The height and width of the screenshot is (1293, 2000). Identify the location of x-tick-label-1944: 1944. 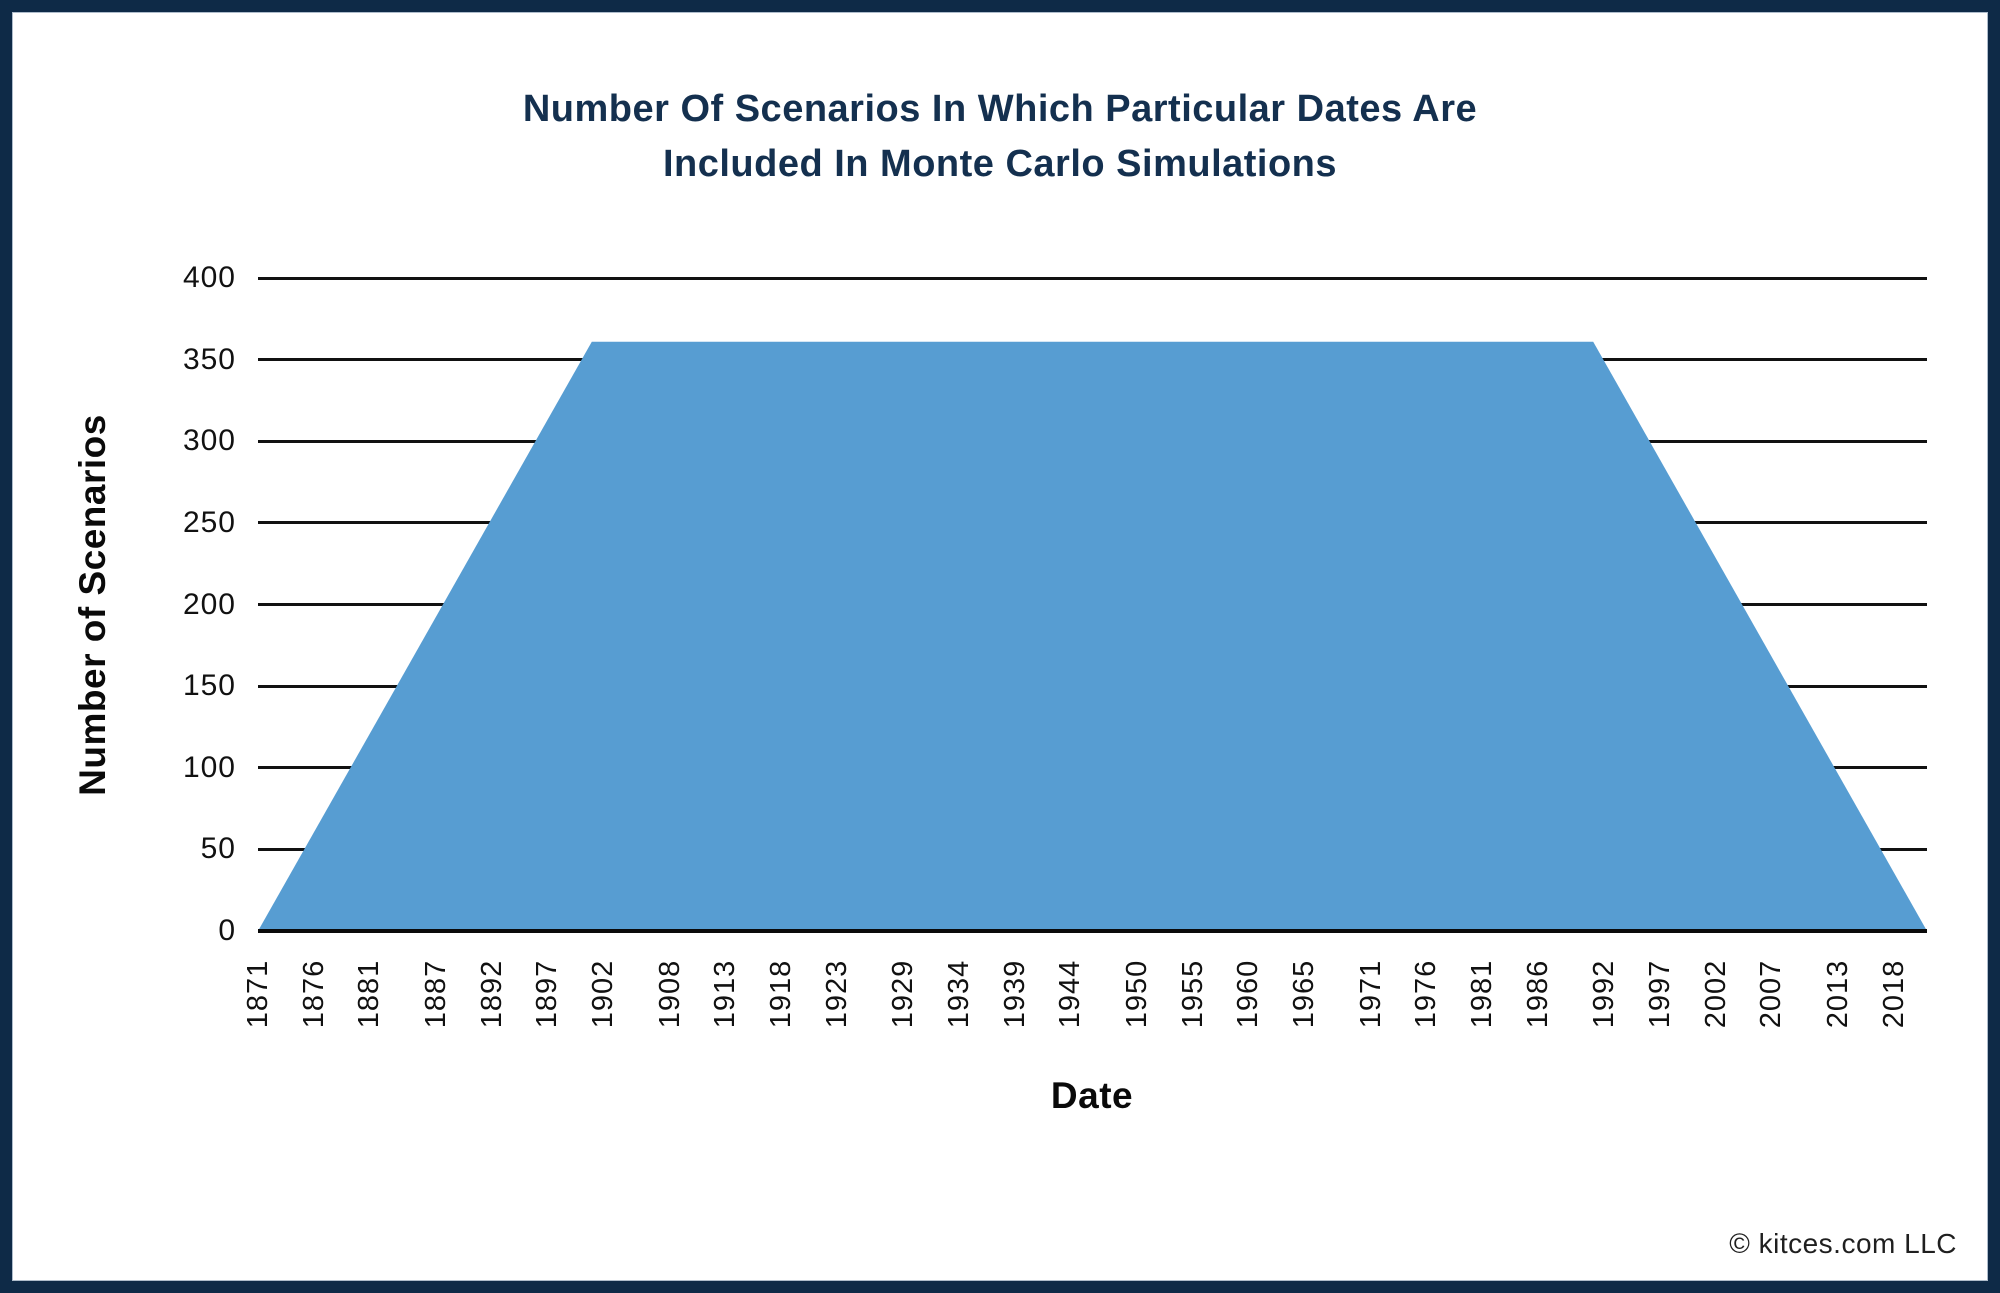
(1070, 994).